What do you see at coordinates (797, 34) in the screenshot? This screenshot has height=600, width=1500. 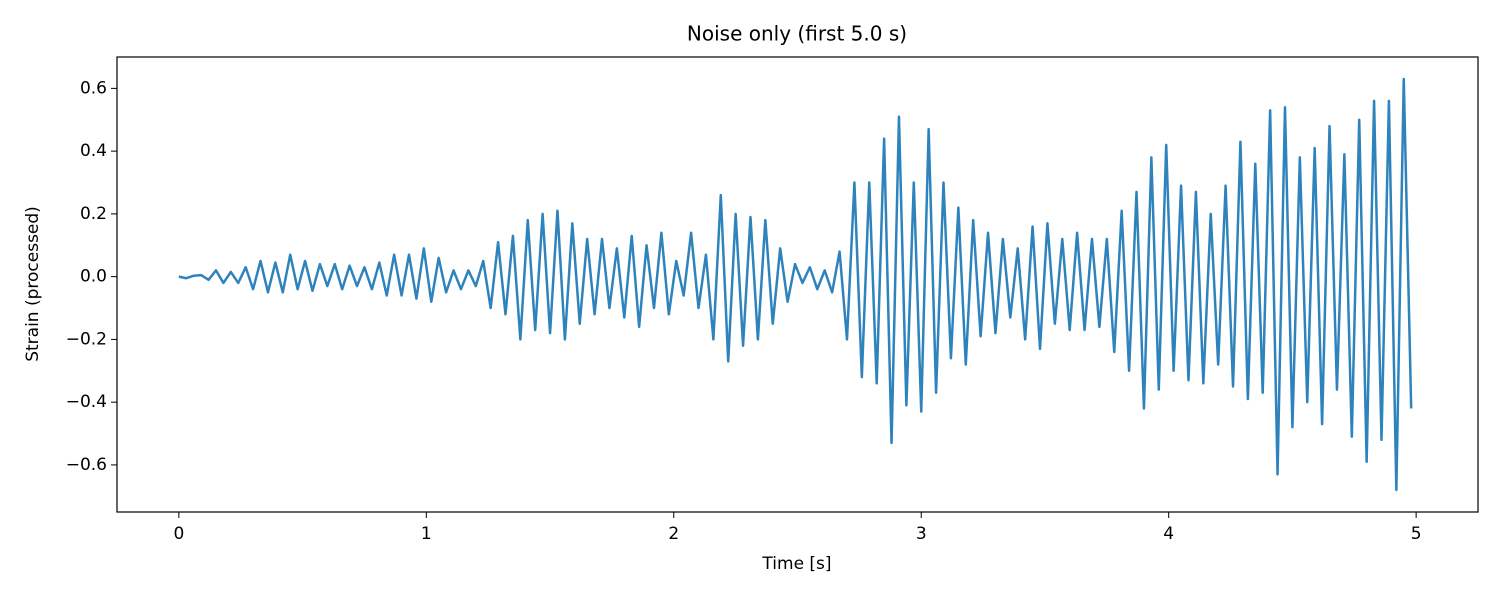 I see `chart-title: Noise only (first 5.0 s)` at bounding box center [797, 34].